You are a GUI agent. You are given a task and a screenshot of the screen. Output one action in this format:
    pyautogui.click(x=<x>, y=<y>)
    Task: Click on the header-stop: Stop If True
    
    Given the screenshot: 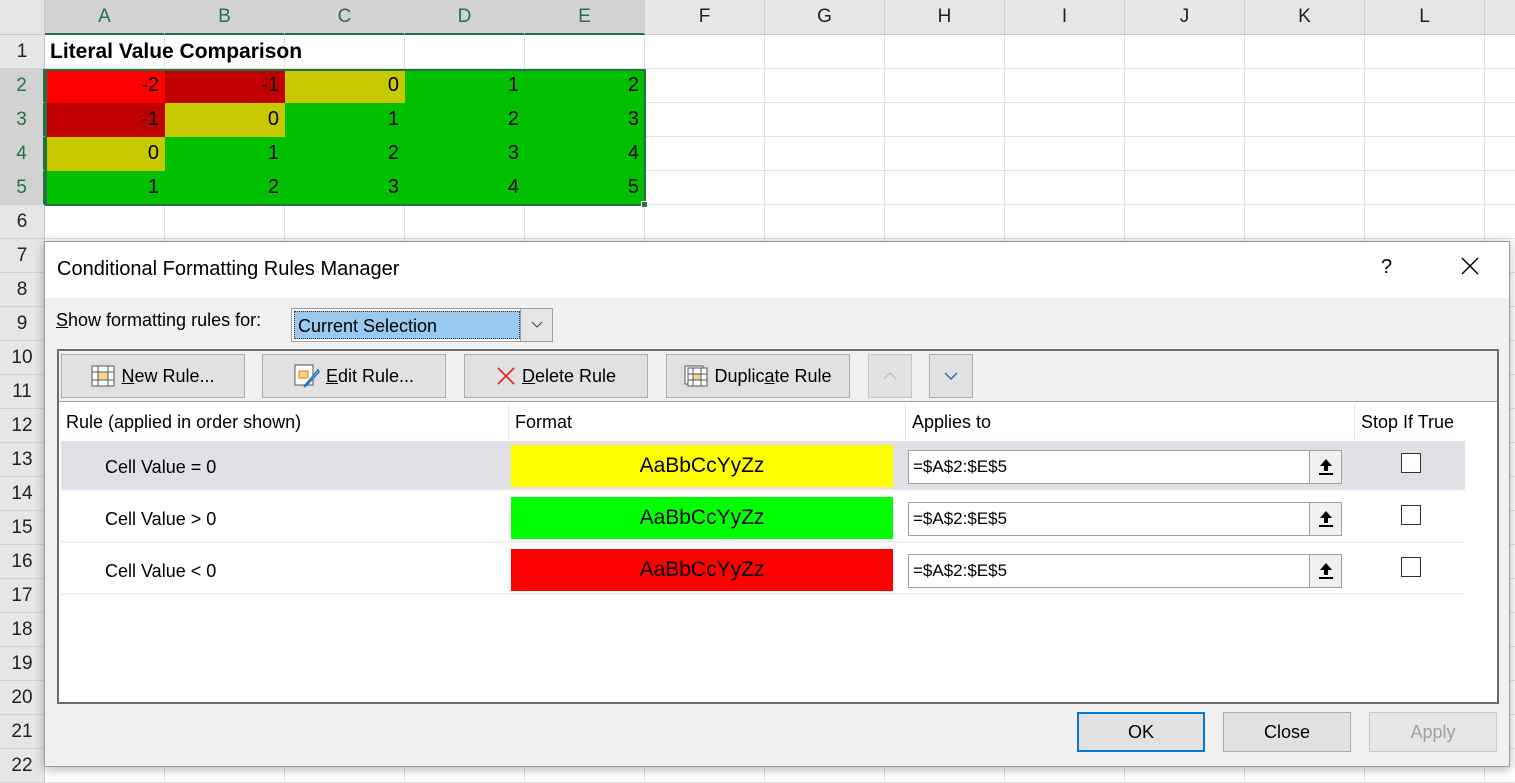 What is the action you would take?
    pyautogui.click(x=1408, y=422)
    